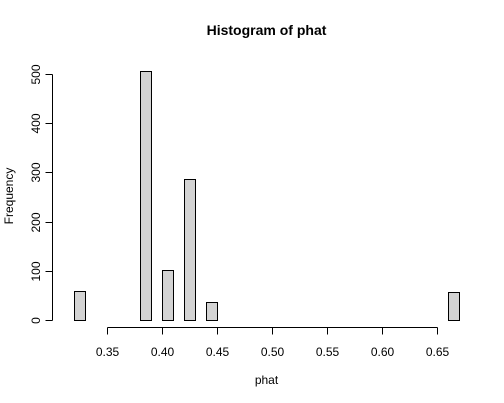  I want to click on y-tick-label-3: 300, so click(36, 172).